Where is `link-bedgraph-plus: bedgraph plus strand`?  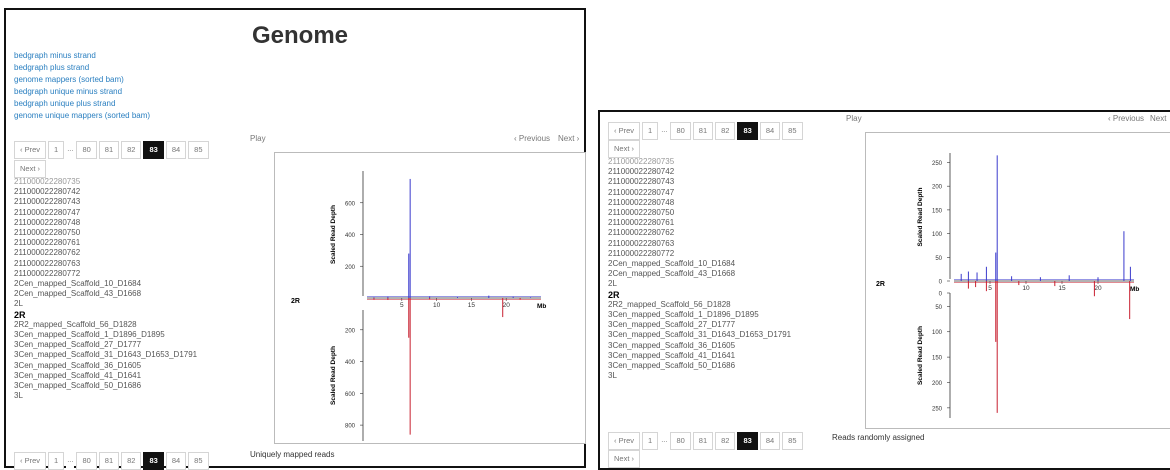 link-bedgraph-plus: bedgraph plus strand is located at coordinates (52, 67).